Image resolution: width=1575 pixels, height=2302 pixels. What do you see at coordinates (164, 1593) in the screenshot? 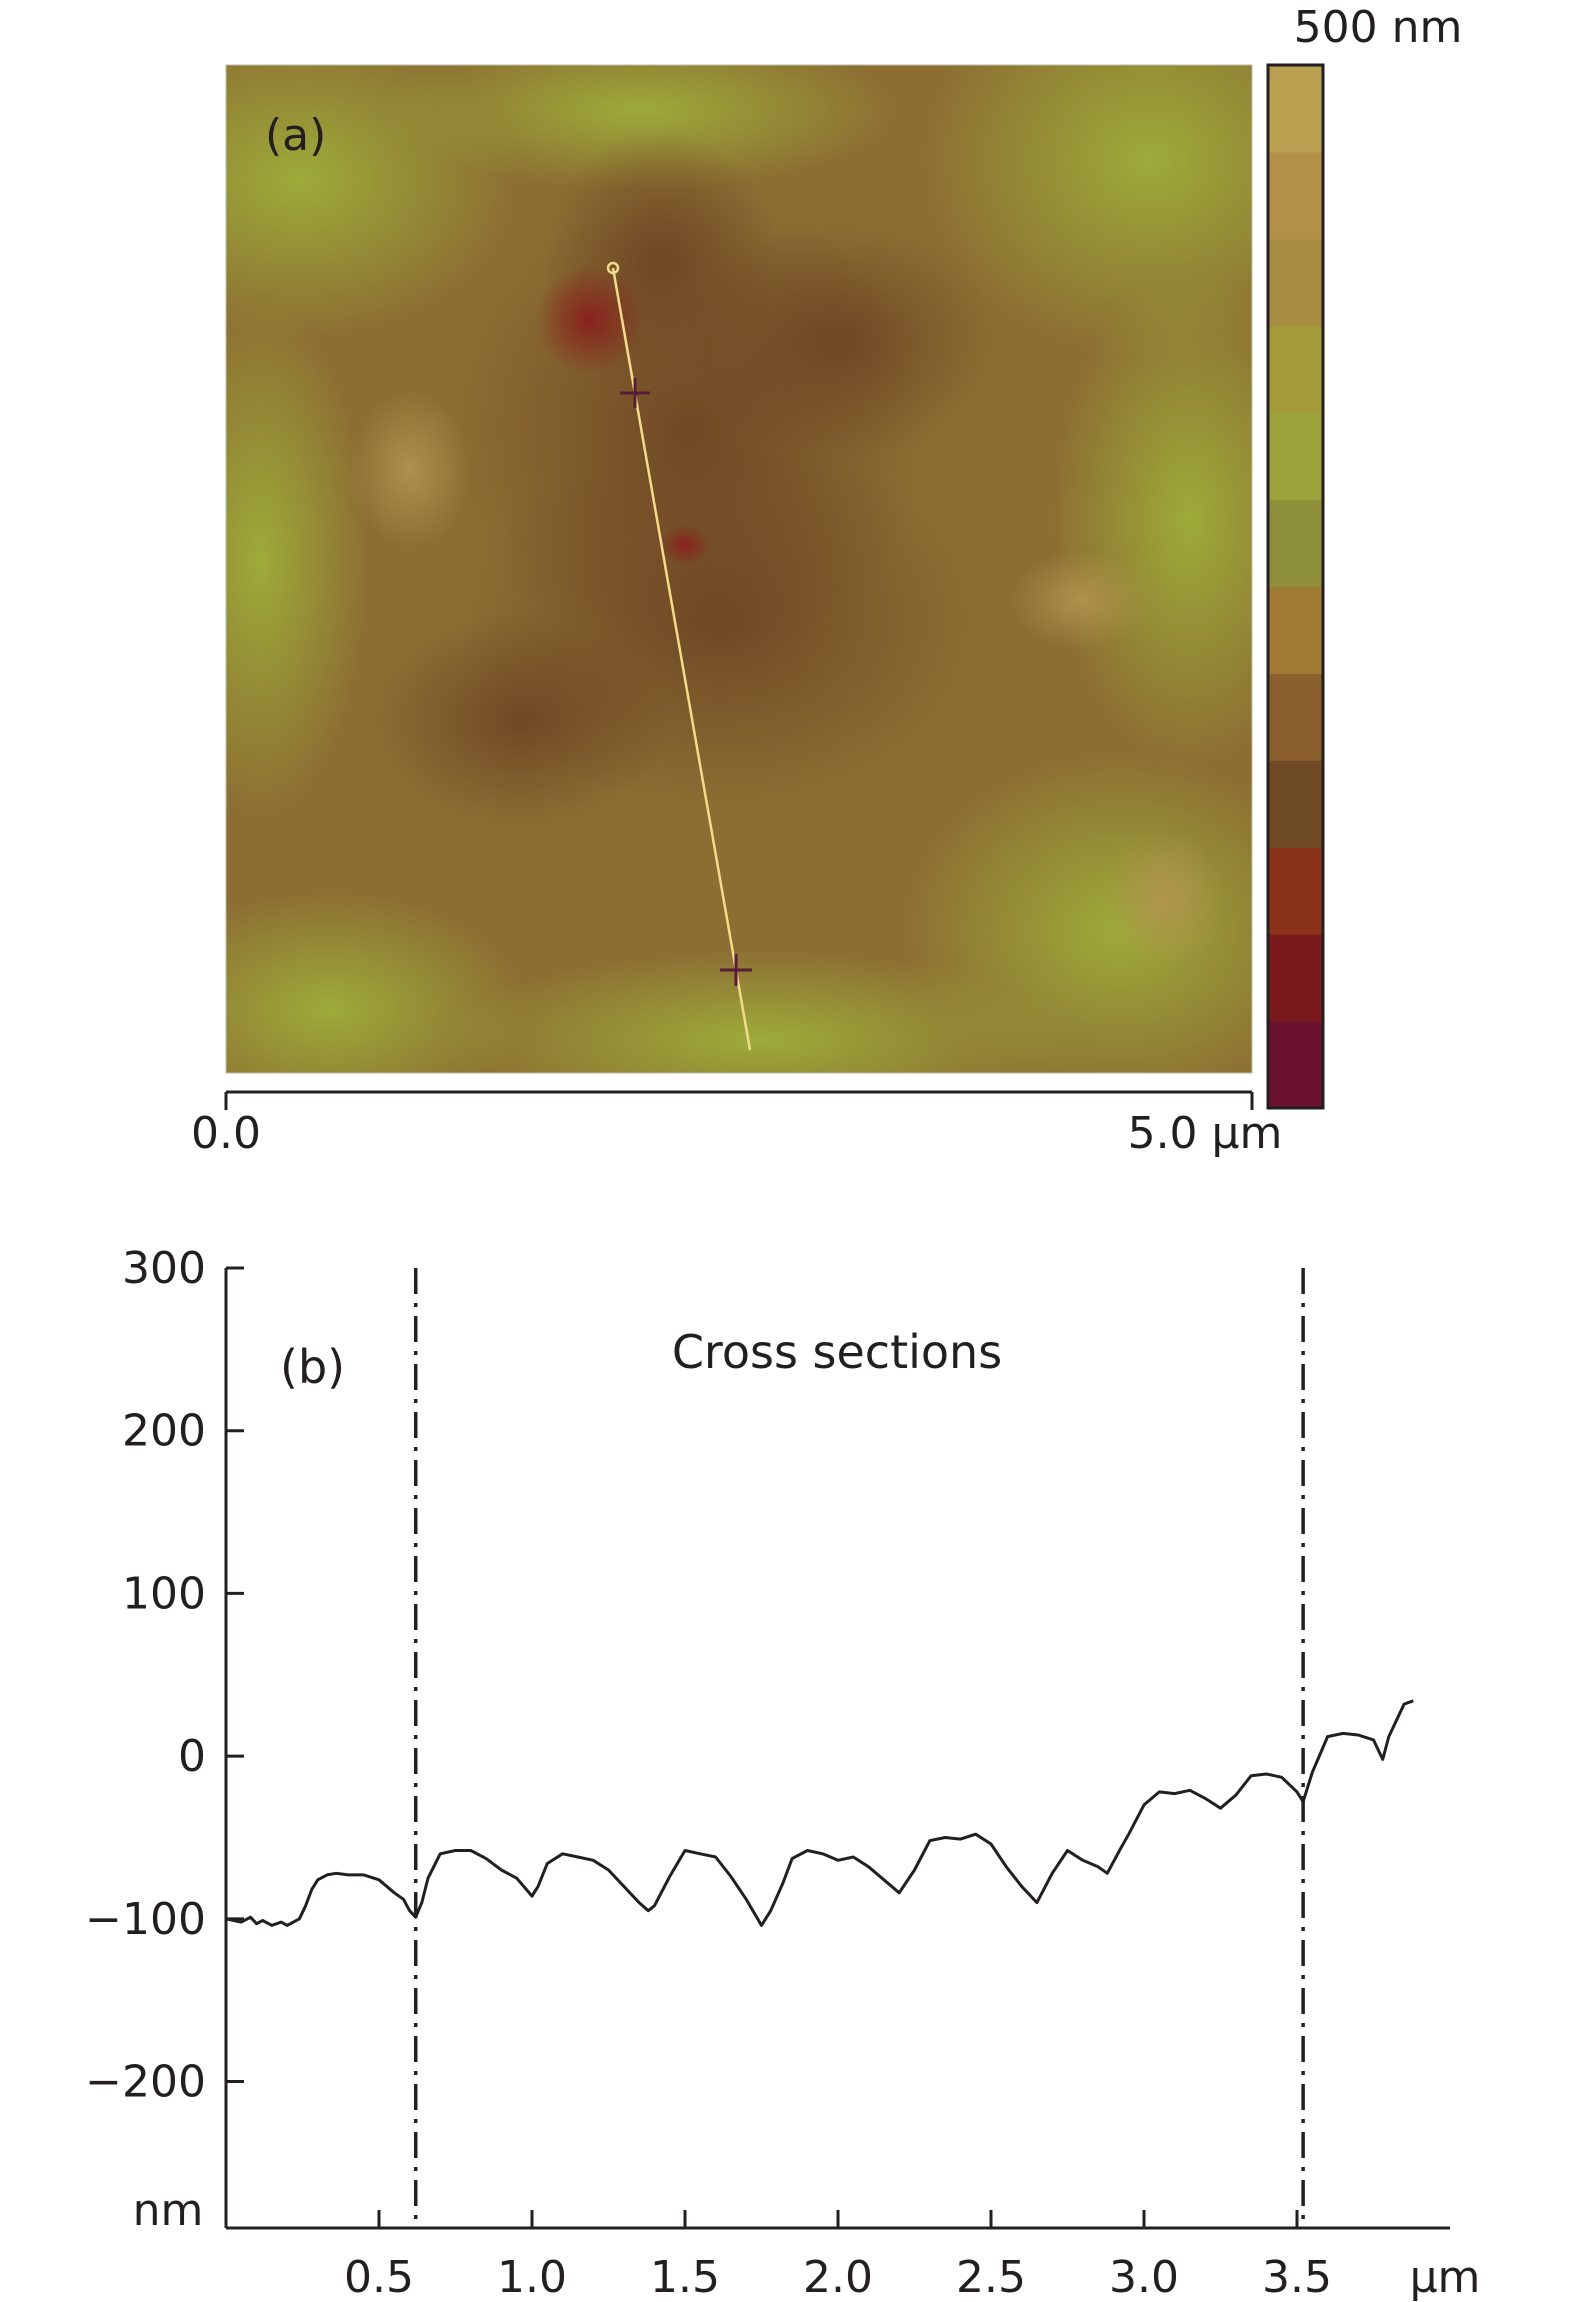
I see `y-tick-label: 100` at bounding box center [164, 1593].